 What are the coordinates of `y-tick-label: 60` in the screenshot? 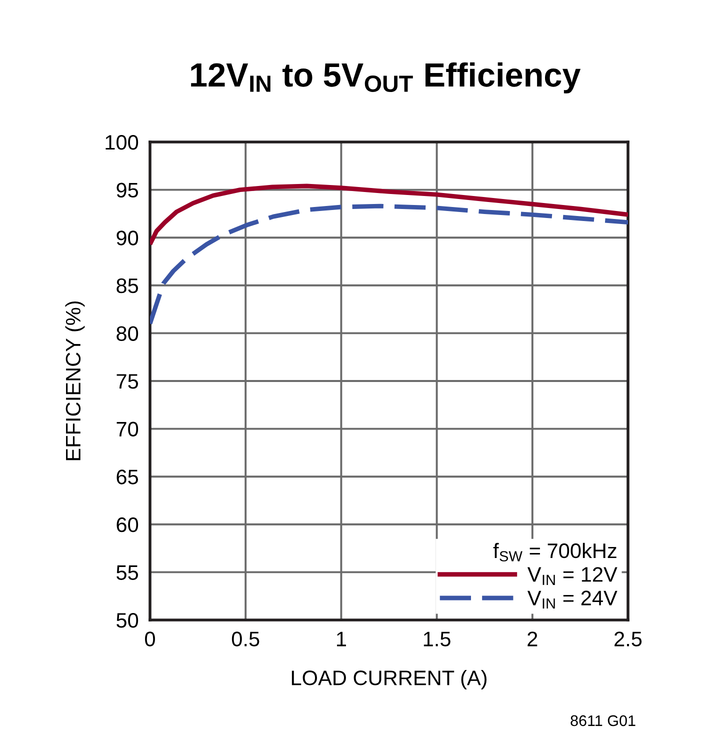 It's located at (127, 524).